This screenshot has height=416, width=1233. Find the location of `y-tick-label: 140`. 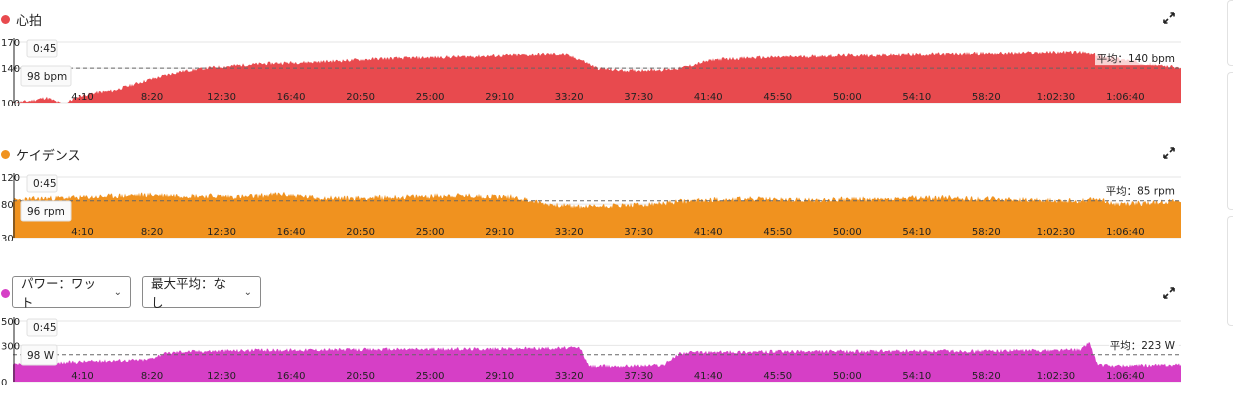

y-tick-label: 140 is located at coordinates (10, 69).